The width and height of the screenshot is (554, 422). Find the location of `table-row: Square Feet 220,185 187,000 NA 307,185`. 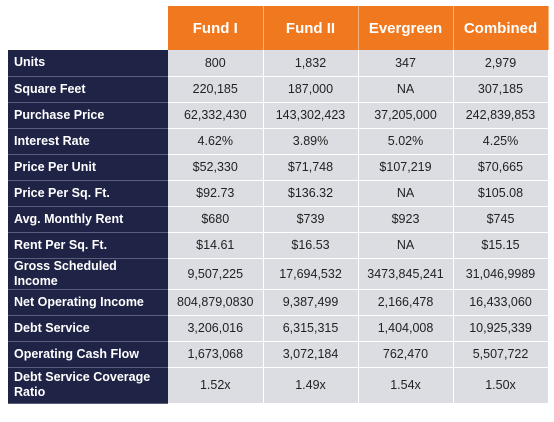

table-row: Square Feet 220,185 187,000 NA 307,185 is located at coordinates (278, 89).